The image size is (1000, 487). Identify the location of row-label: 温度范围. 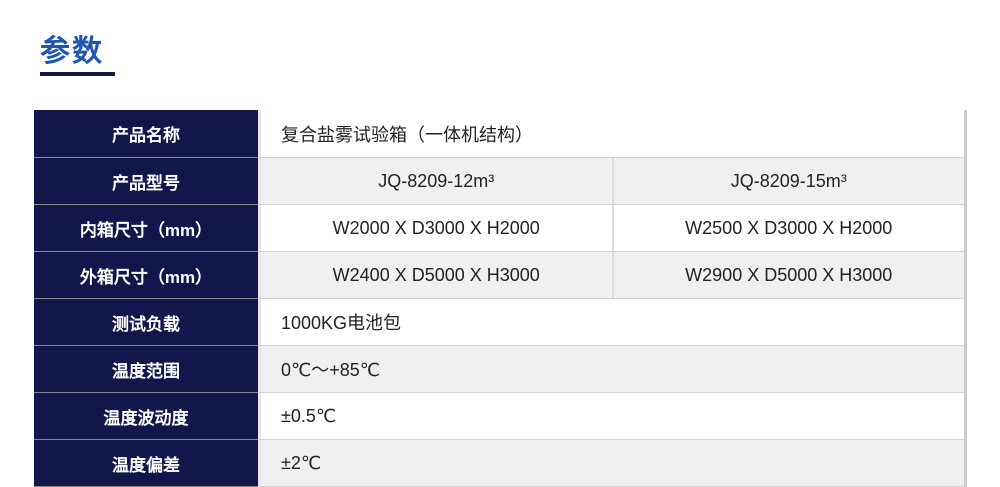
(146, 369).